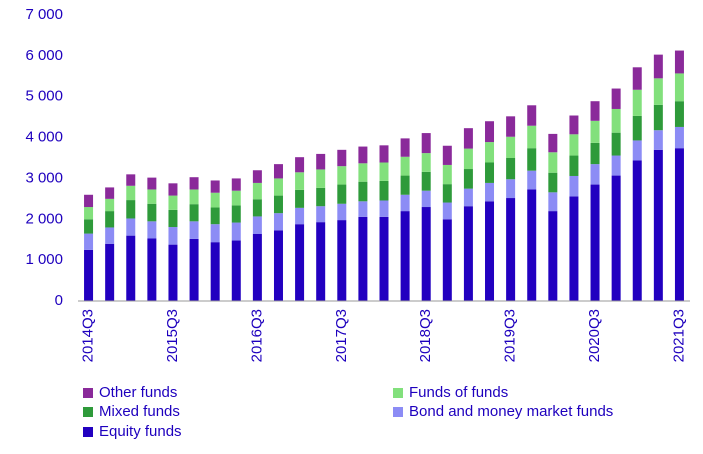  I want to click on y-tick-label: 0, so click(59, 300).